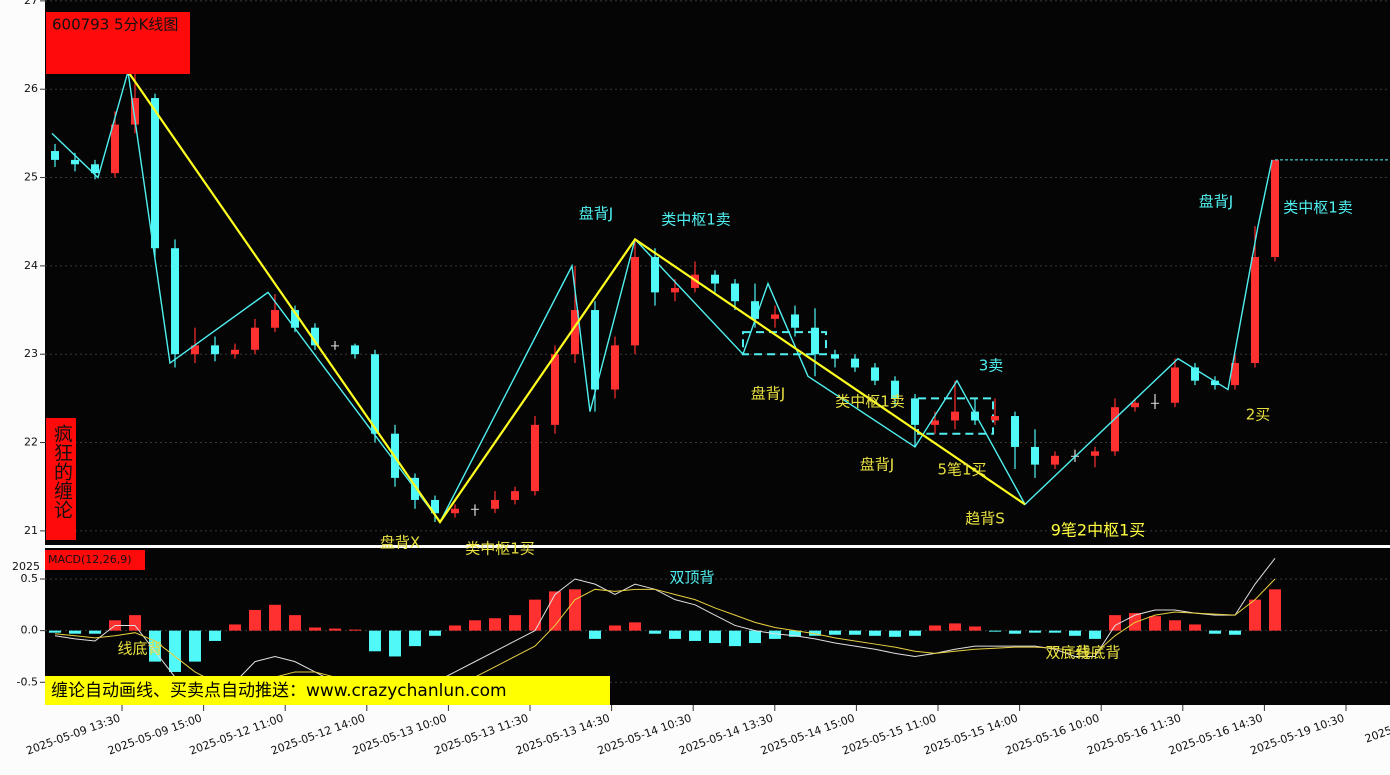  Describe the element at coordinates (31, 442) in the screenshot. I see `y-tick-label: 22` at that location.